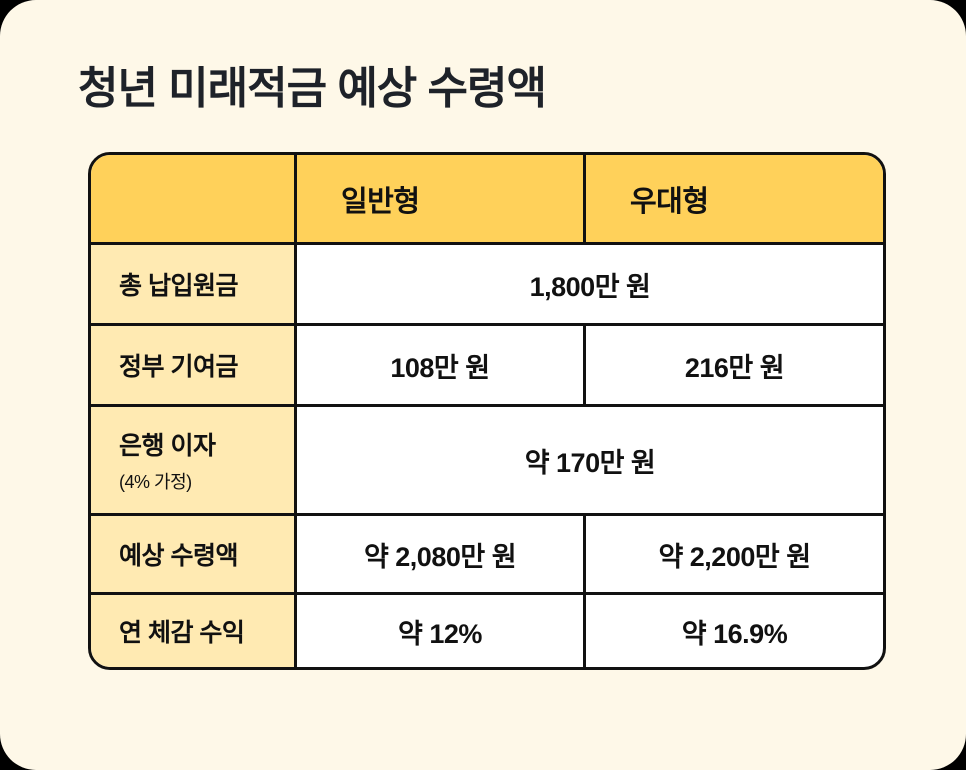 The image size is (966, 770). Describe the element at coordinates (441, 631) in the screenshot. I see `value-annual-return-general: 약 12%` at that location.